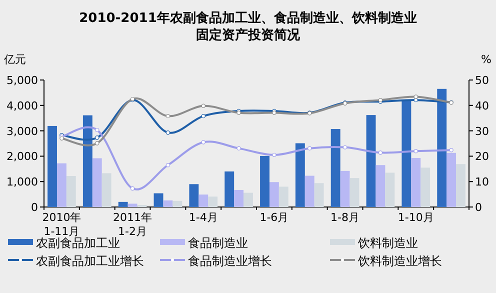 Image resolution: width=496 pixels, height=293 pixels. Describe the element at coordinates (203, 217) in the screenshot. I see `x-tick-label: 1-4月` at that location.